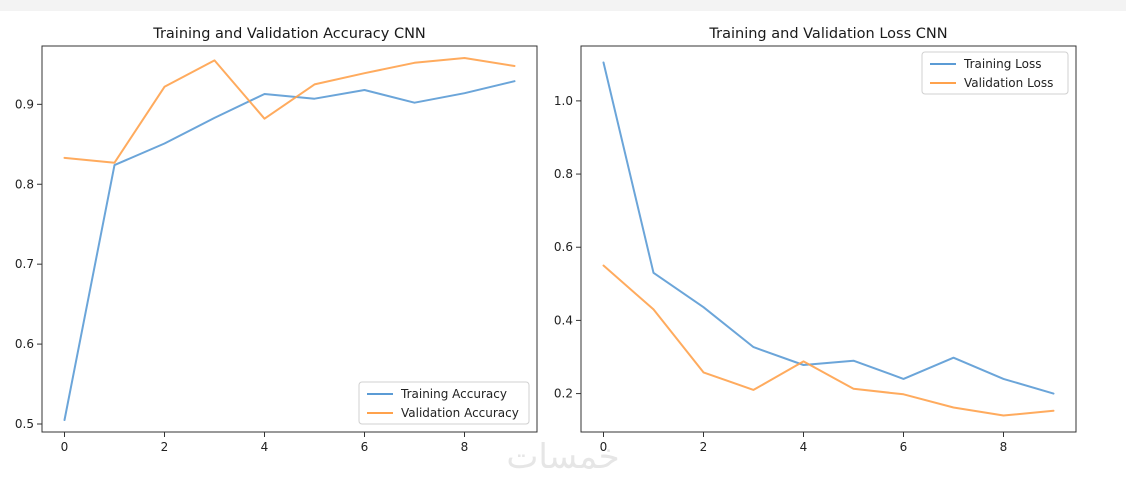 The image size is (1126, 480). What do you see at coordinates (24, 264) in the screenshot?
I see `y-tick-label: 0.7` at bounding box center [24, 264].